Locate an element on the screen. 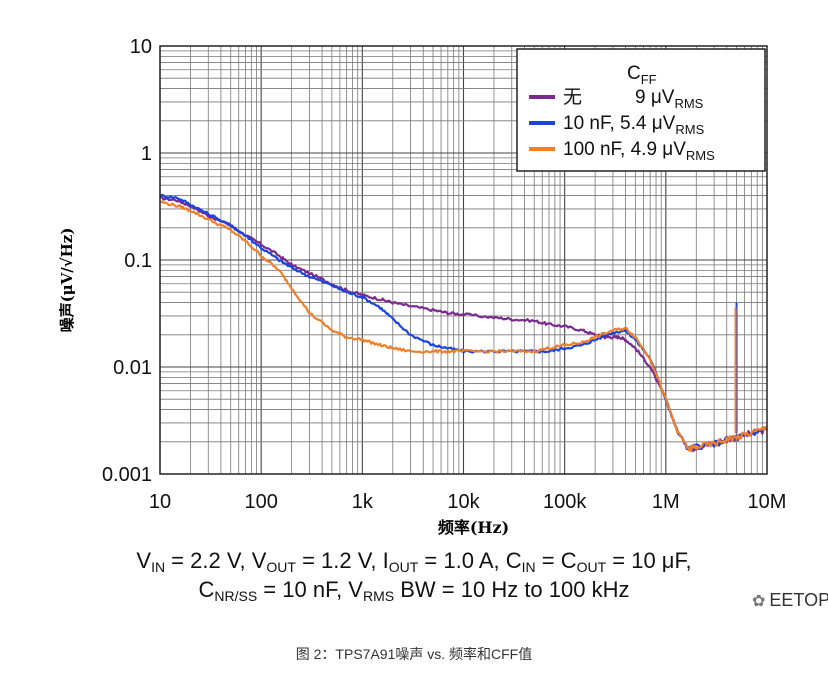 Image resolution: width=828 pixels, height=674 pixels. y-tick-label: 0.1 is located at coordinates (138, 261).